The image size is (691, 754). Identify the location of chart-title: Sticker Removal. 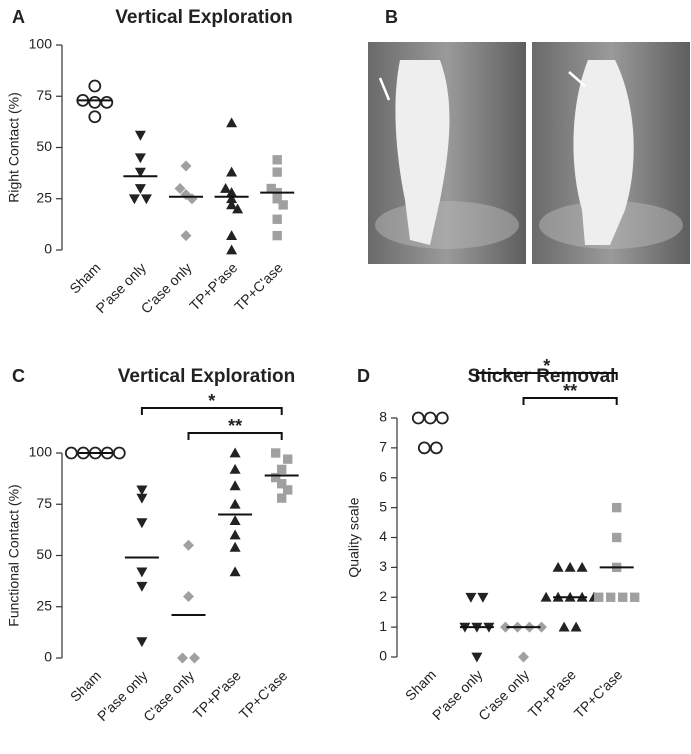
(542, 376).